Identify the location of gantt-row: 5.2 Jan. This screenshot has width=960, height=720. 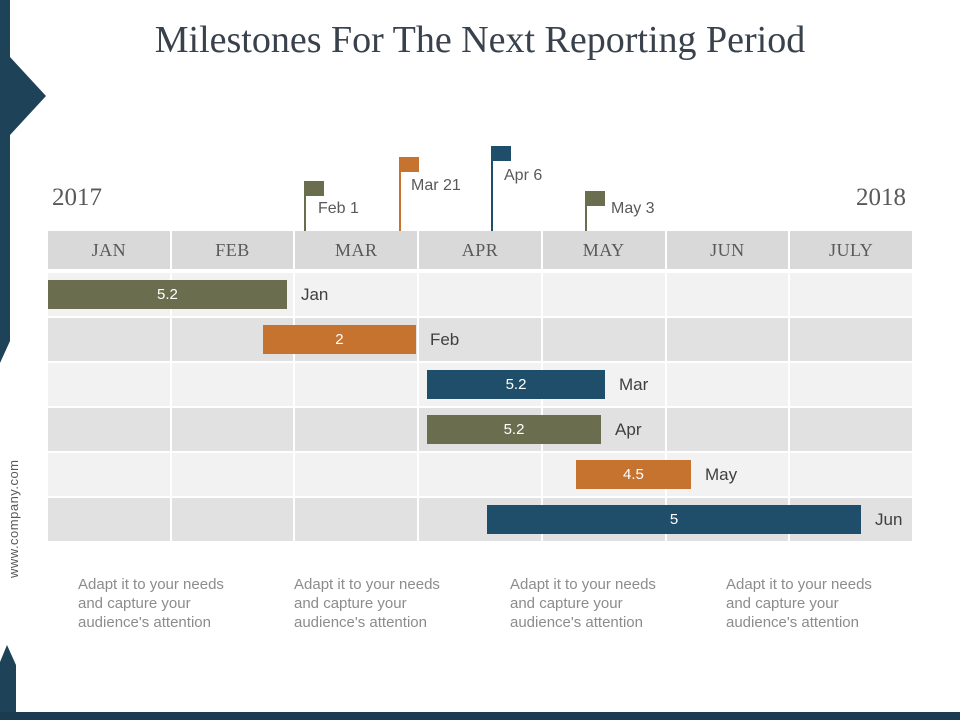
(480, 294).